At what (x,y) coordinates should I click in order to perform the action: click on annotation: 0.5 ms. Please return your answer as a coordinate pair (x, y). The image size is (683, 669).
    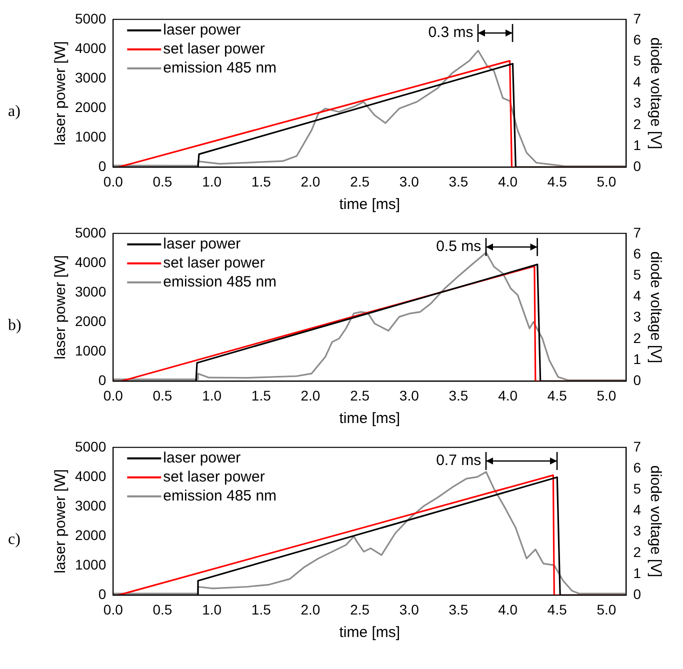
    Looking at the image, I should click on (459, 247).